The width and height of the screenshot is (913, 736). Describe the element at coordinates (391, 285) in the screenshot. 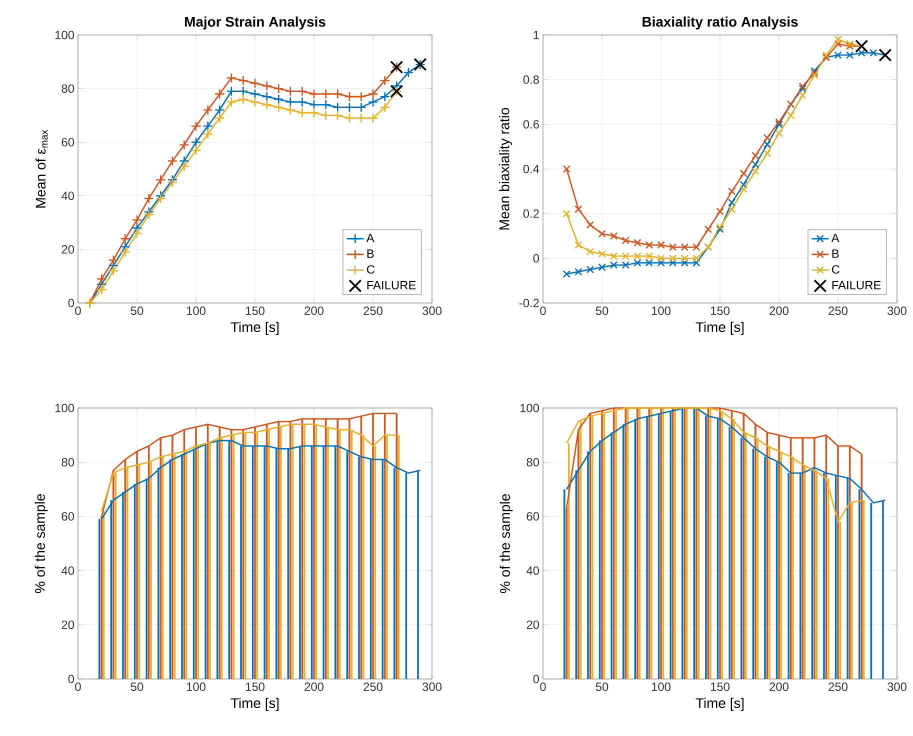

I see `legend-label: FAILURE` at that location.